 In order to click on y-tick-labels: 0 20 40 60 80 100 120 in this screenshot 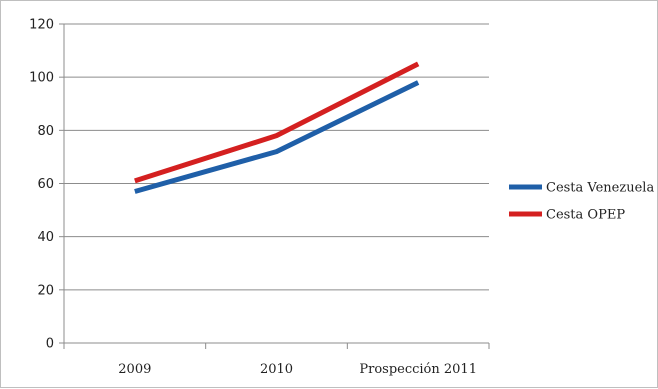, I will do `click(41, 185)`.